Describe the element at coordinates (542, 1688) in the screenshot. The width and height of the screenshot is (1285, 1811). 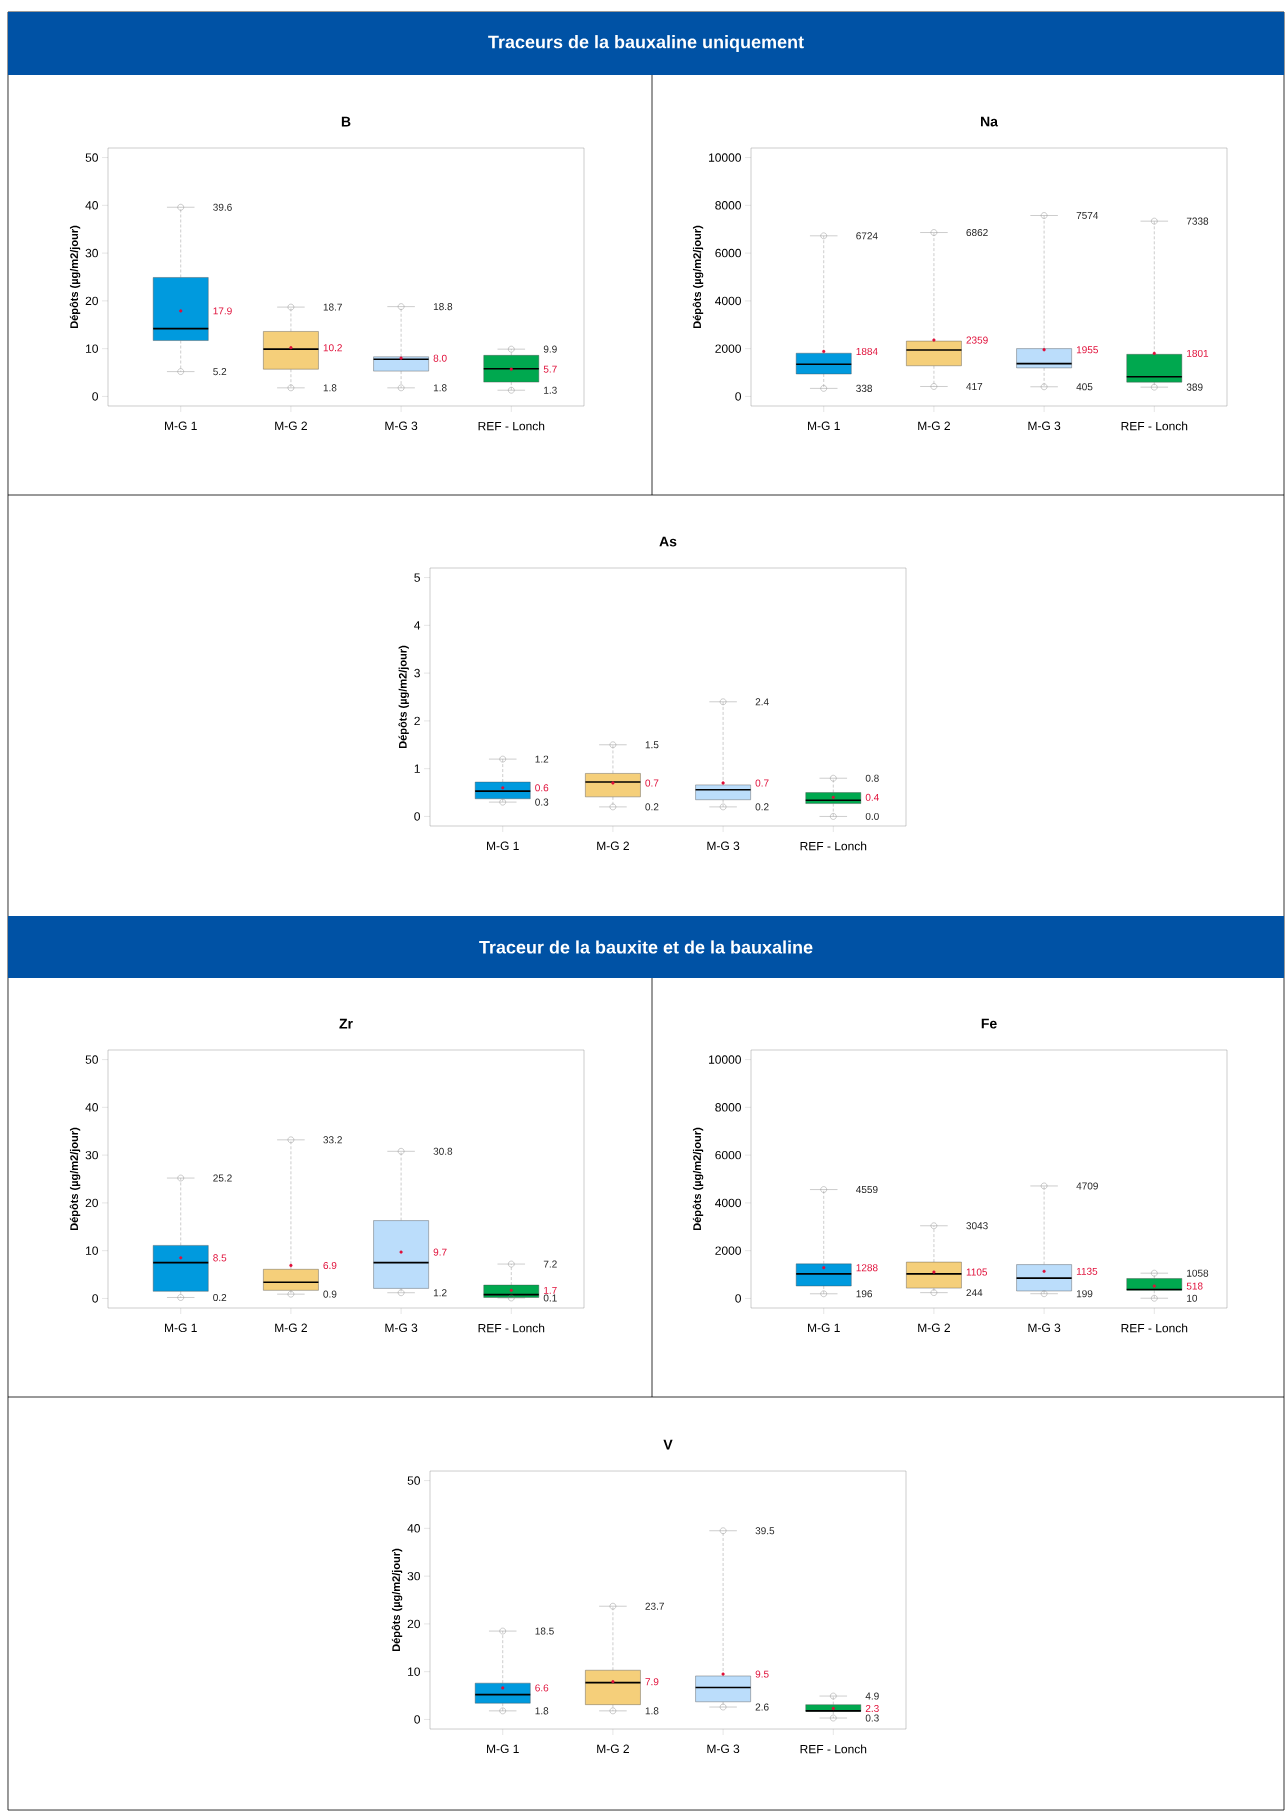
I see `annotation: 6.6` at that location.